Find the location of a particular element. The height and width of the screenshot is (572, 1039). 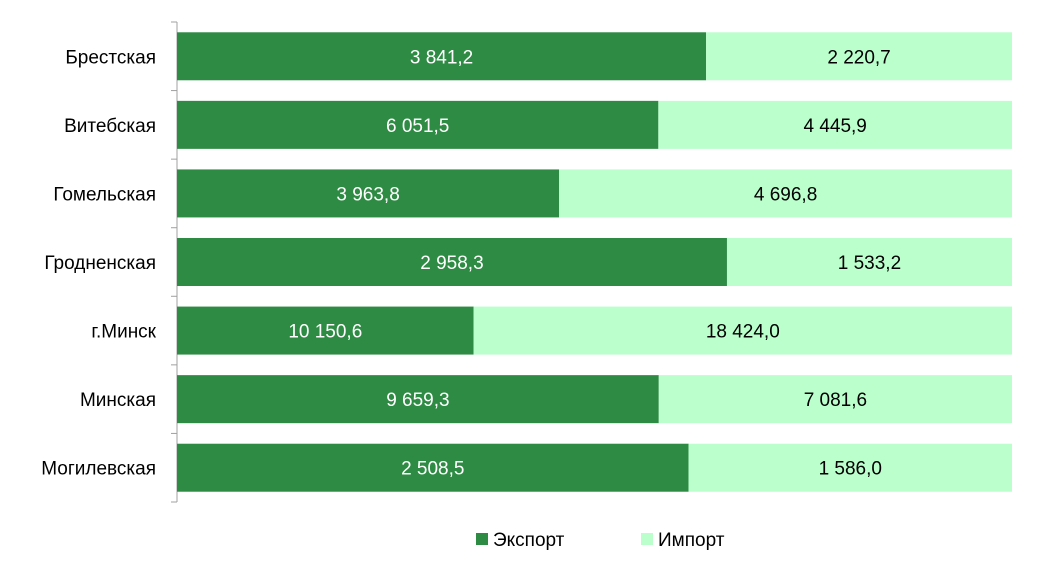

data-label-import: 4 696,8 is located at coordinates (785, 194).